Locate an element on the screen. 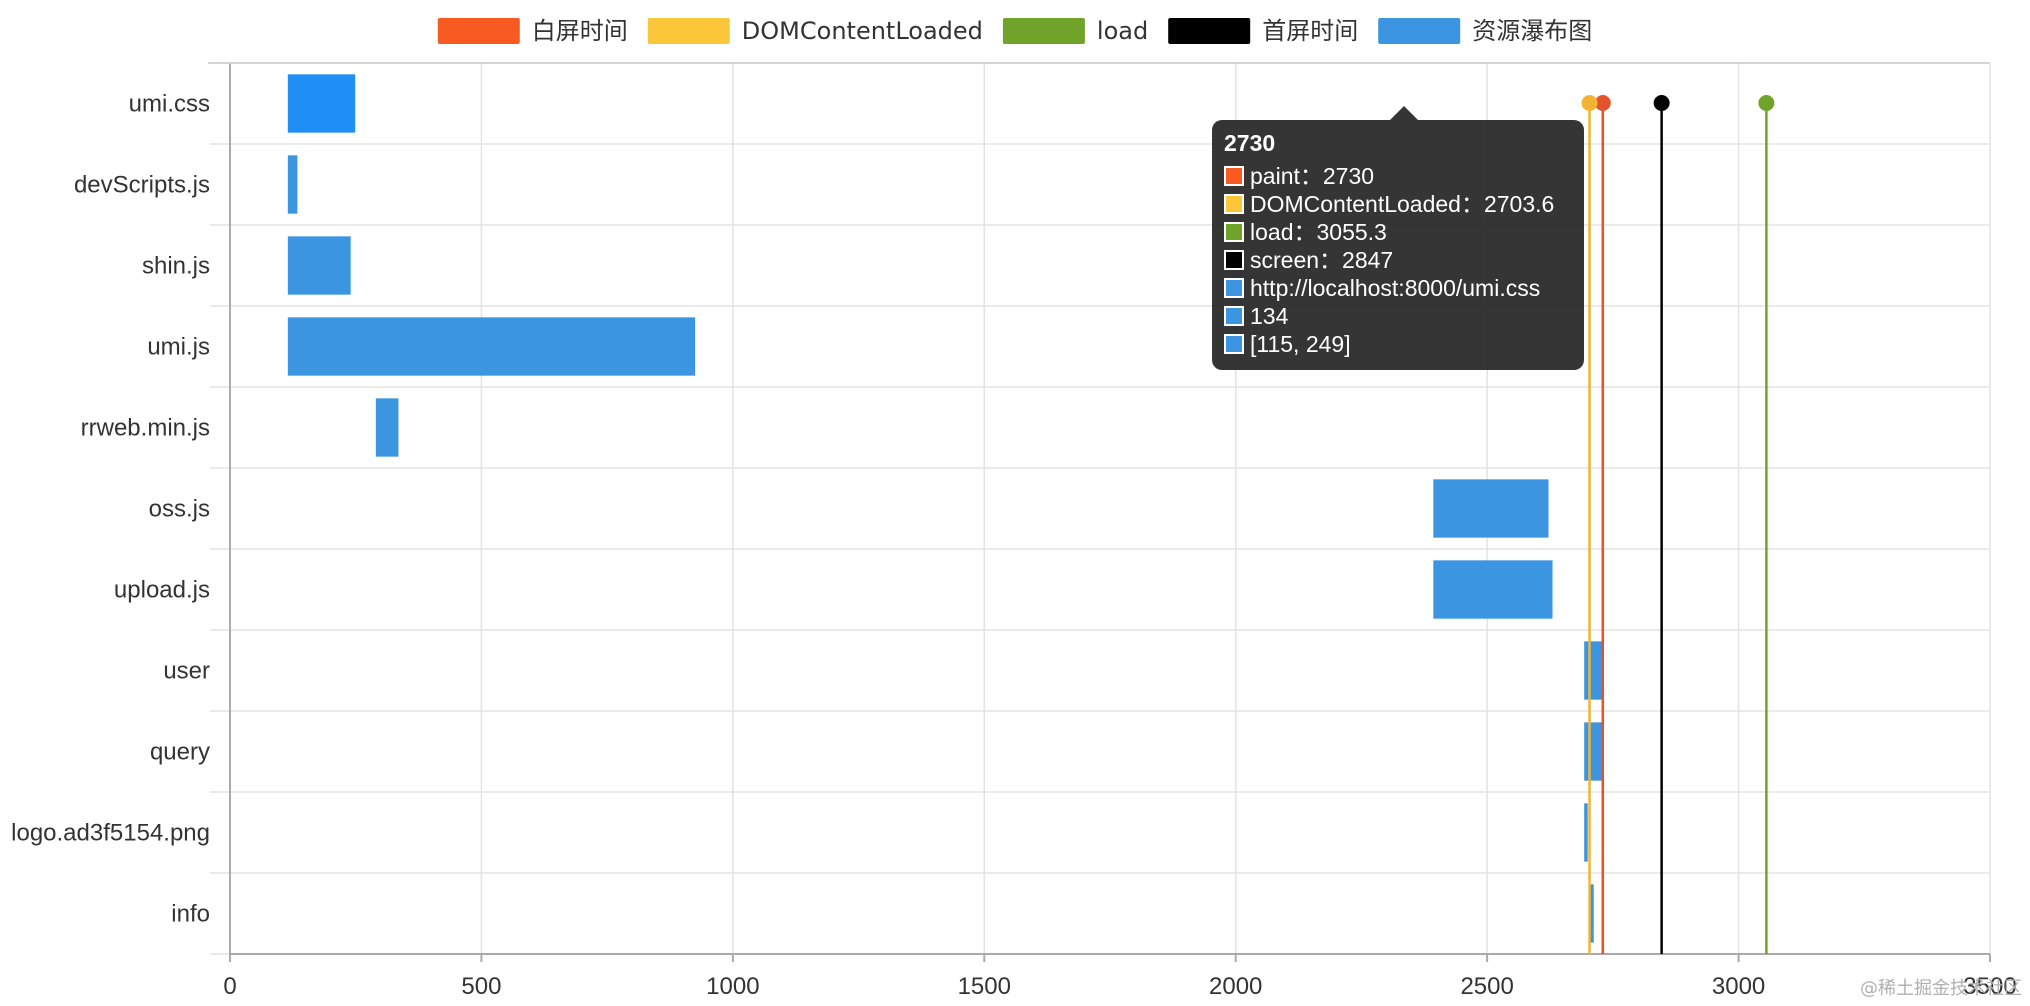  tooltip-row: DOMContentLoaded：2703.6 is located at coordinates (1398, 204).